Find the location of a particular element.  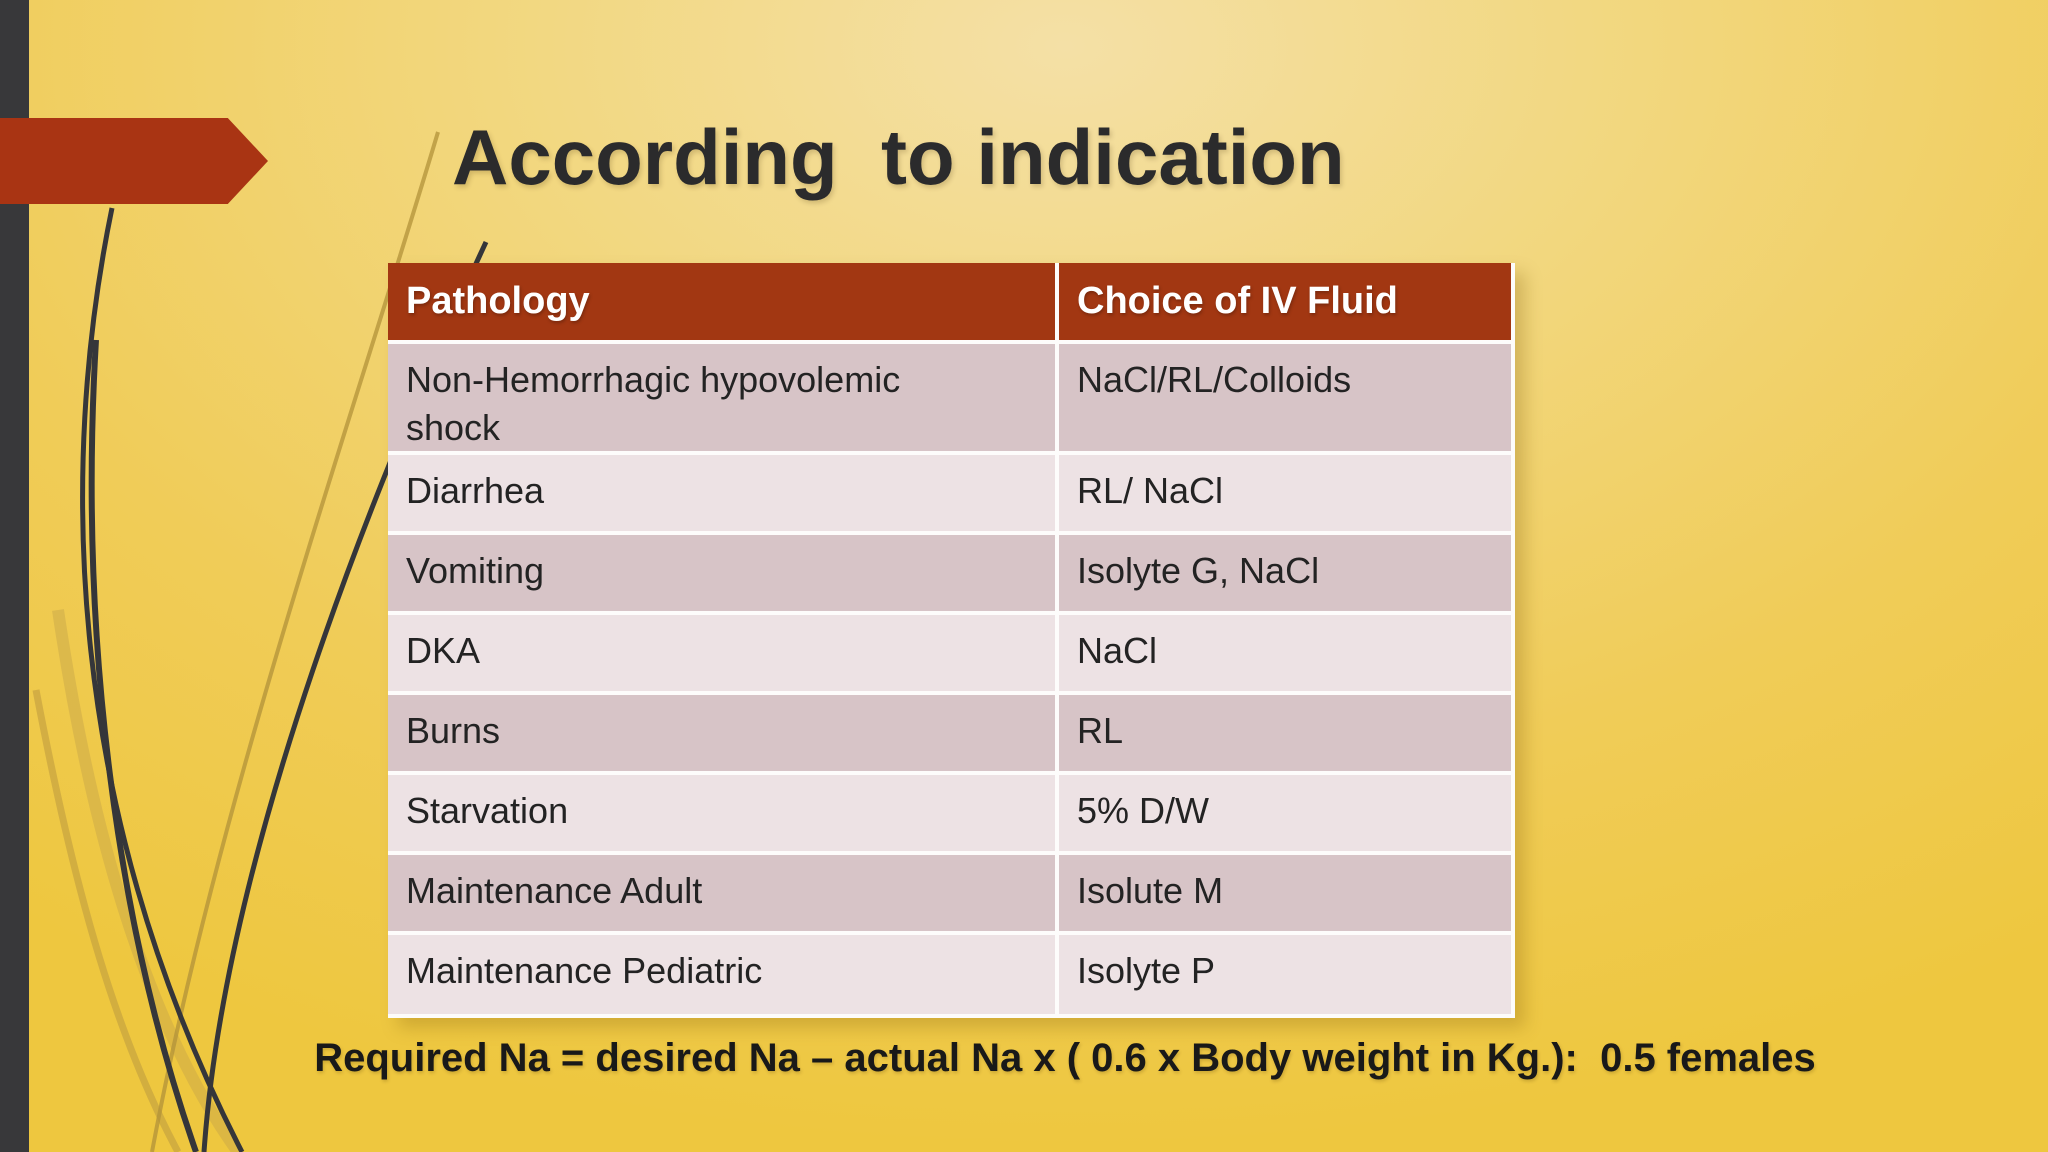

table-cell: 5% D/W is located at coordinates (1285, 813).